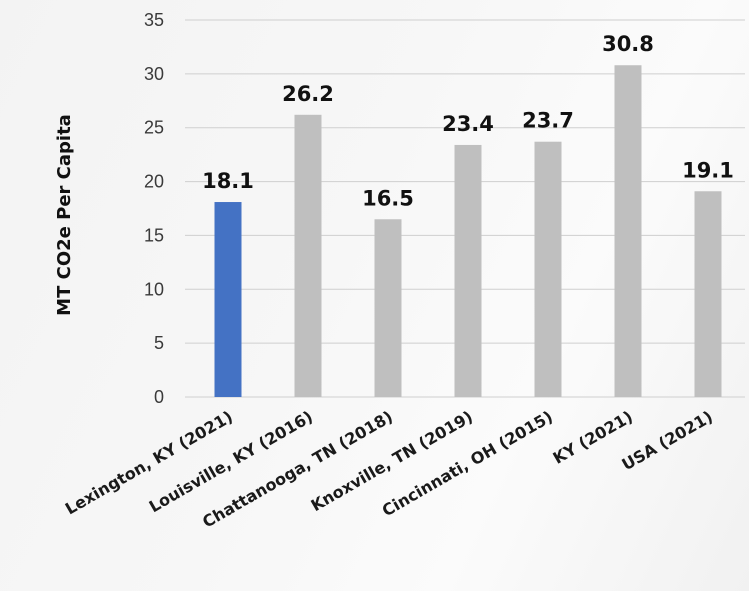 This screenshot has height=591, width=749. What do you see at coordinates (154, 235) in the screenshot?
I see `y-tick-label: 15` at bounding box center [154, 235].